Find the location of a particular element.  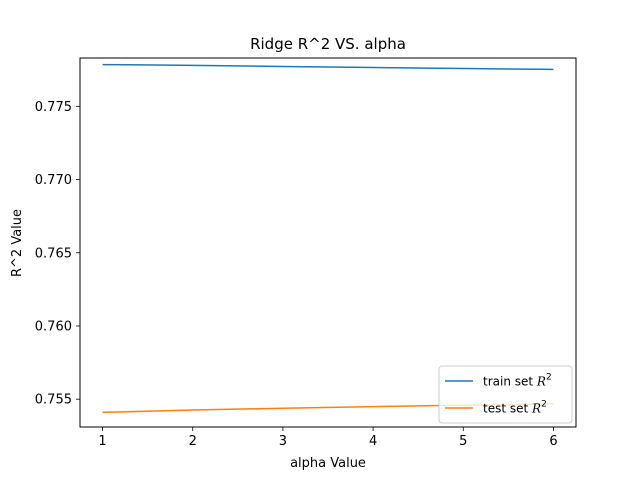

x-tick-label: 5 is located at coordinates (463, 441).